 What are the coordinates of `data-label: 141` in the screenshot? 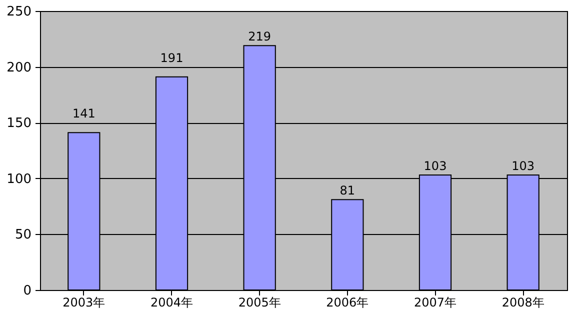 It's located at (84, 113).